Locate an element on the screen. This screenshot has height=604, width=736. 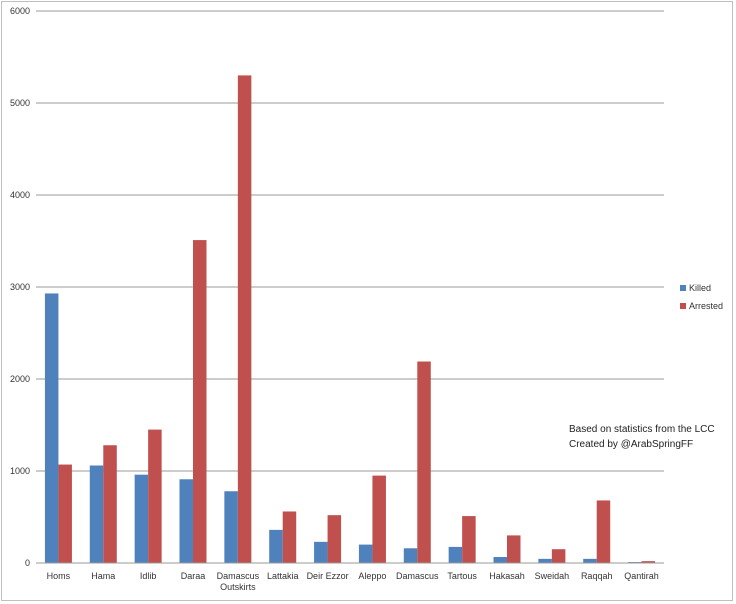
x-tick-label: Idlib is located at coordinates (148, 576).